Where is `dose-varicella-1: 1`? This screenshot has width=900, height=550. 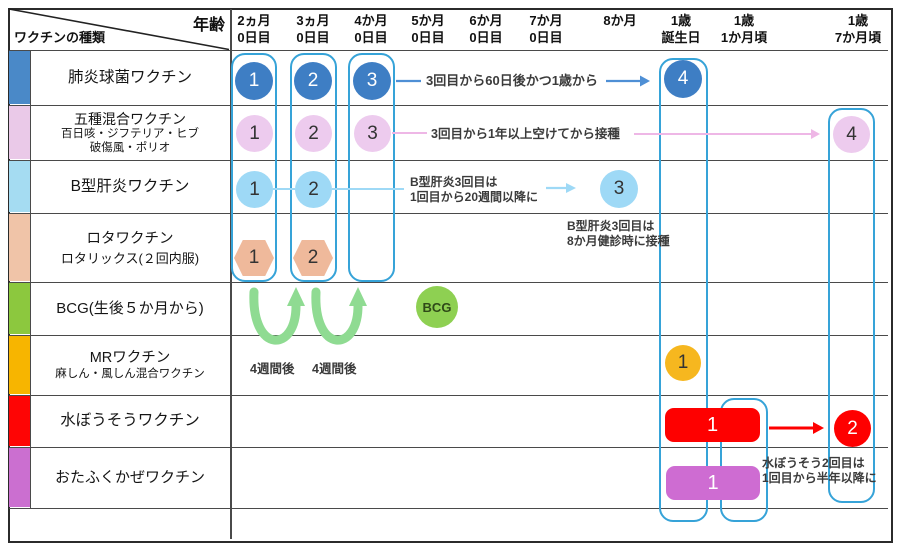 dose-varicella-1: 1 is located at coordinates (712, 425).